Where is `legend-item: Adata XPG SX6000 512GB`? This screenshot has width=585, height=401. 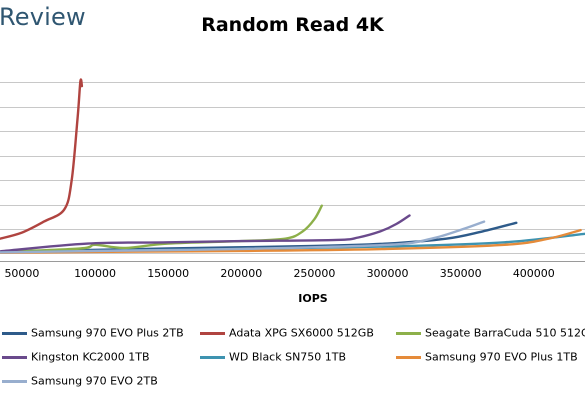
legend-item: Adata XPG SX6000 512GB is located at coordinates (287, 334).